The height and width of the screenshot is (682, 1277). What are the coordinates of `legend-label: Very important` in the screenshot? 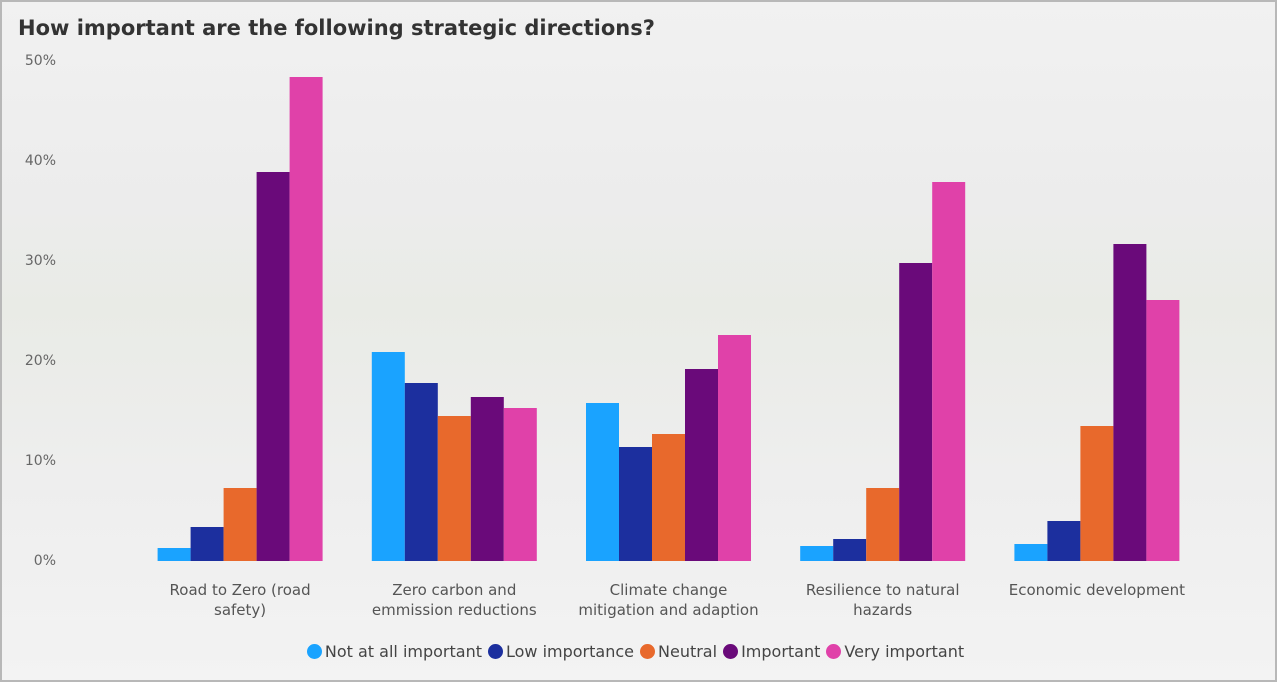 It's located at (904, 651).